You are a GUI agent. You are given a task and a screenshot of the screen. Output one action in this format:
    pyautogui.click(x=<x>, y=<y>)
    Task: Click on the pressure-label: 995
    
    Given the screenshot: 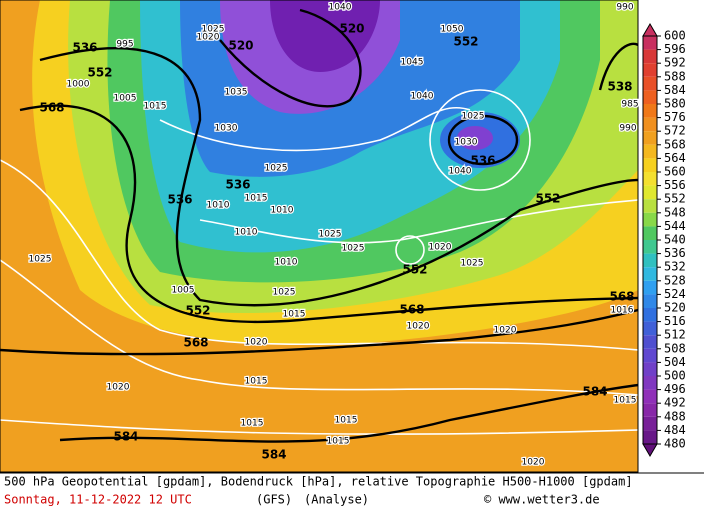 What is the action you would take?
    pyautogui.click(x=124, y=45)
    